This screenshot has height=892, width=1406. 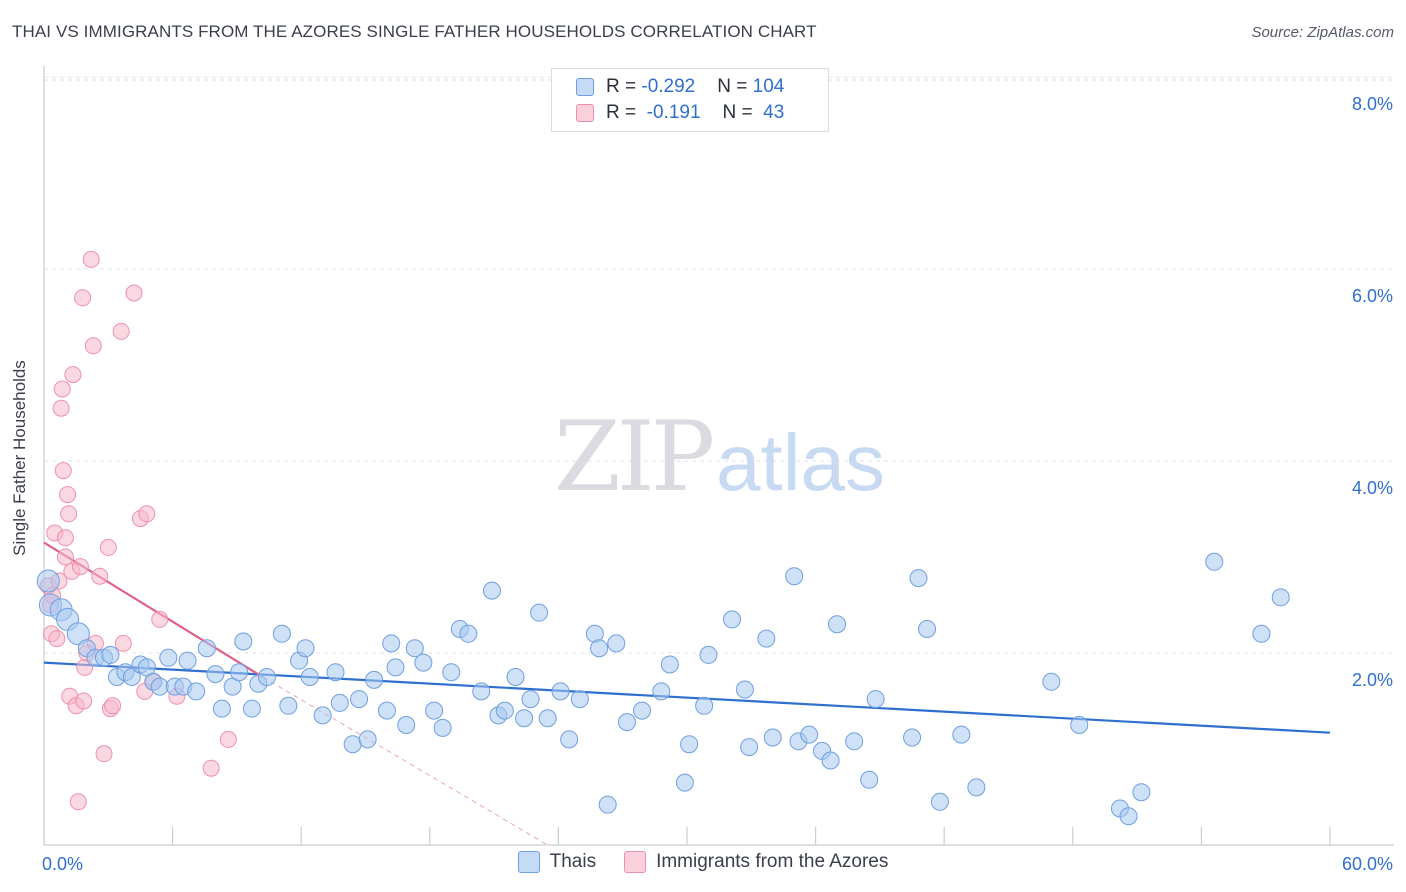 I want to click on correlation-legend: R = -0.292 N = 104 R = -0.191 N = 43, so click(x=690, y=100).